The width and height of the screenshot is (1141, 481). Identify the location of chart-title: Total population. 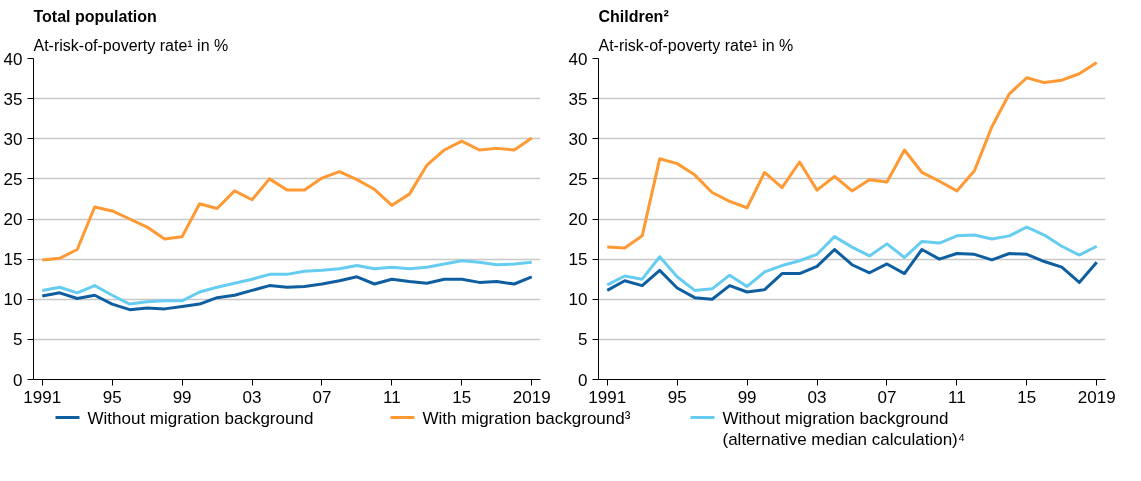
(95, 16).